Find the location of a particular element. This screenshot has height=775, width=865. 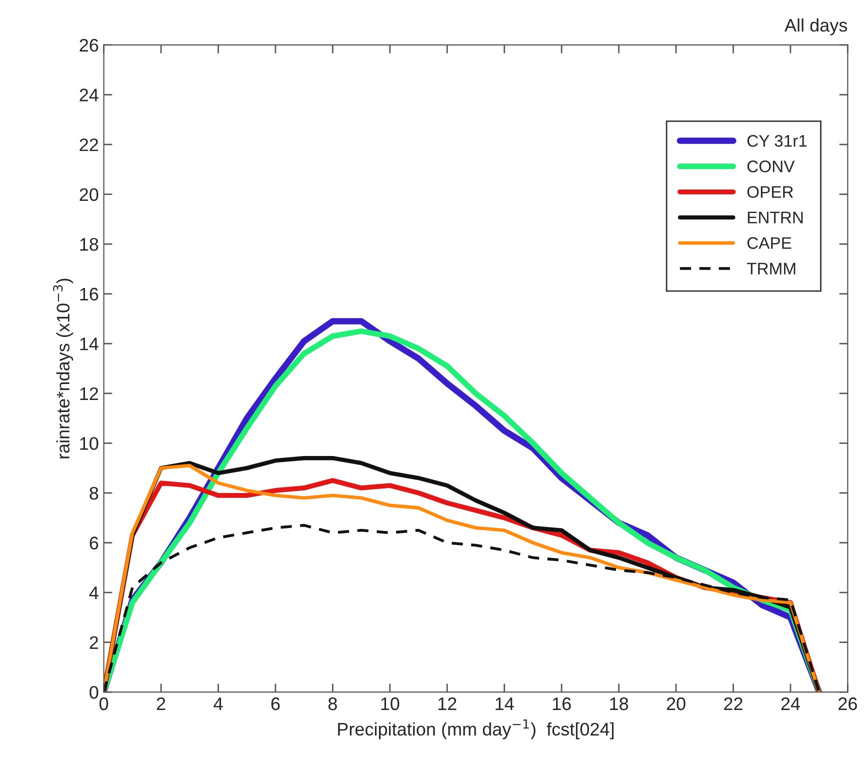

x-tick-label: 14 is located at coordinates (505, 704).